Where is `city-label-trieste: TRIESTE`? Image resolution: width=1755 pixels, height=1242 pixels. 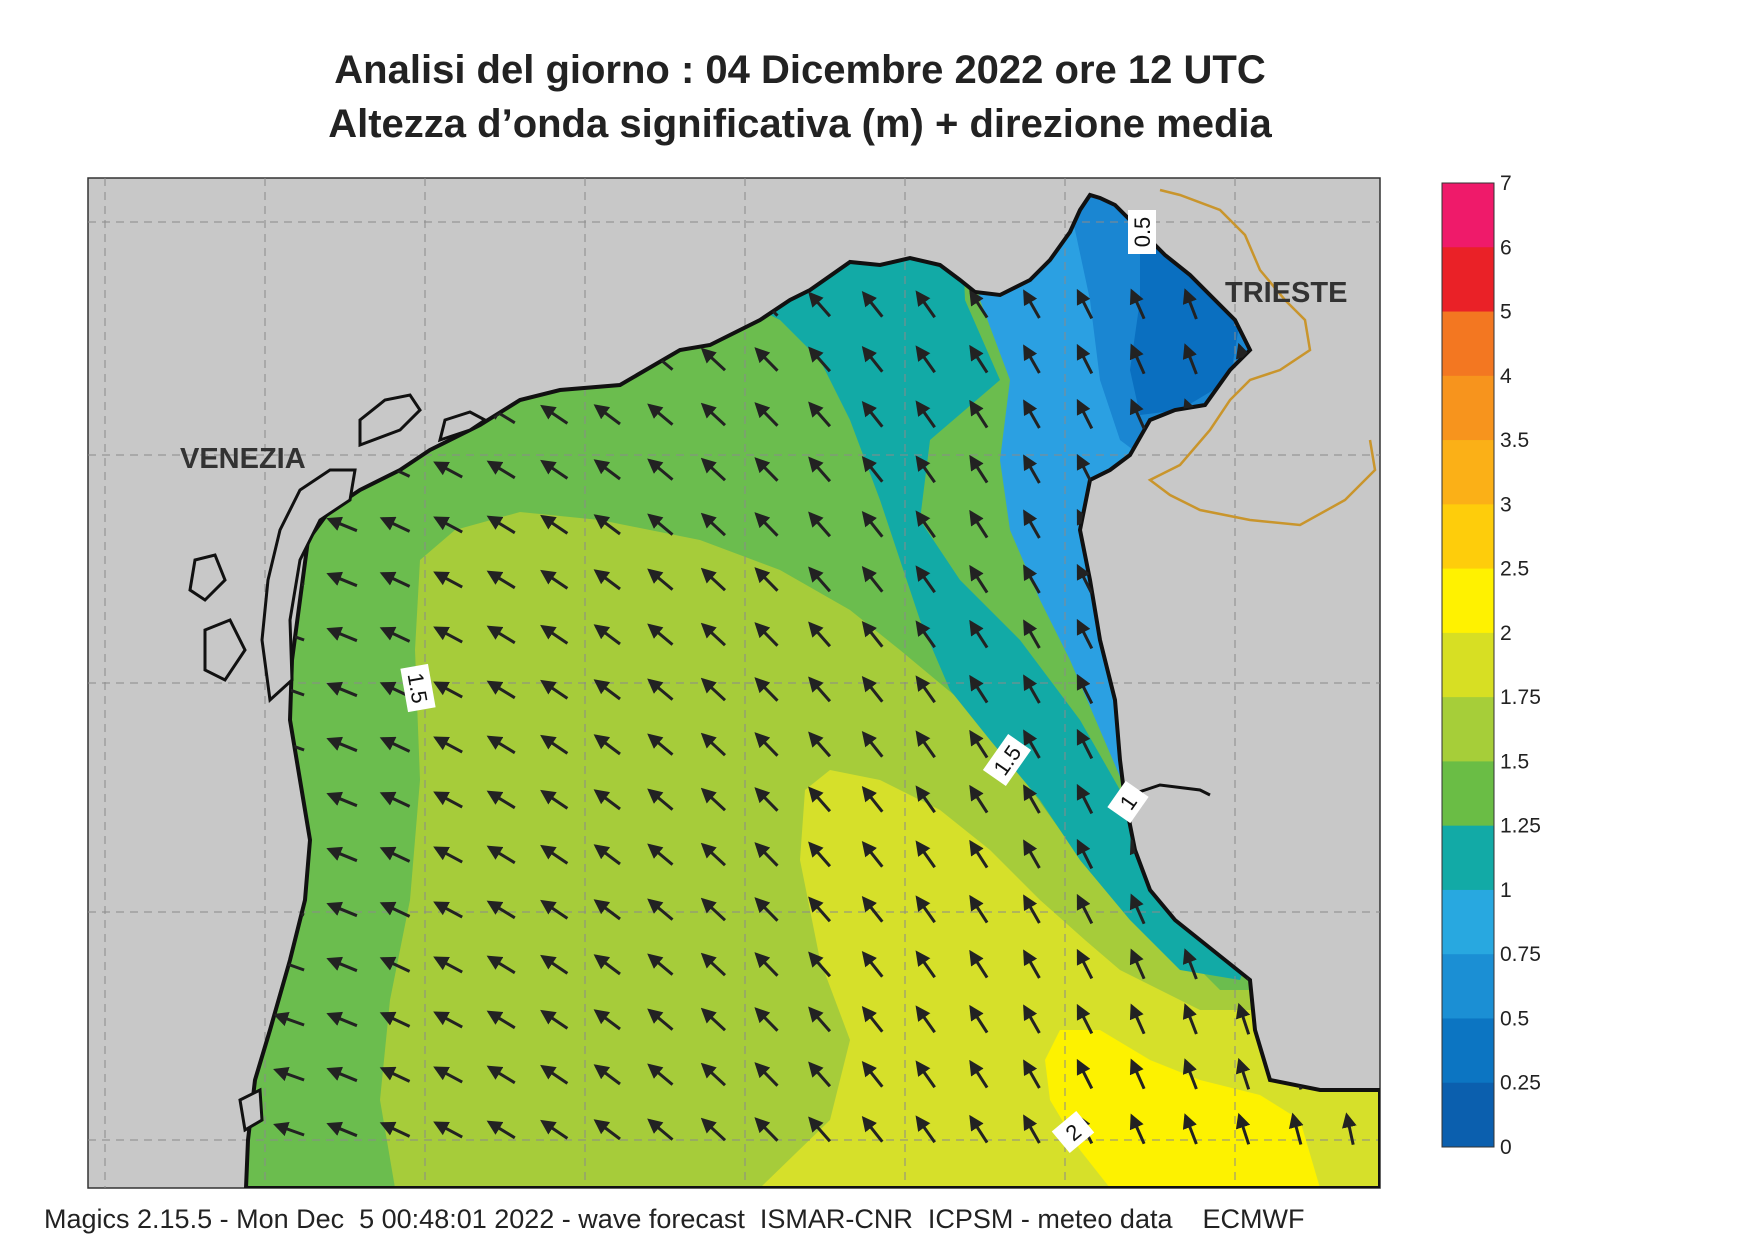
city-label-trieste: TRIESTE is located at coordinates (1286, 293).